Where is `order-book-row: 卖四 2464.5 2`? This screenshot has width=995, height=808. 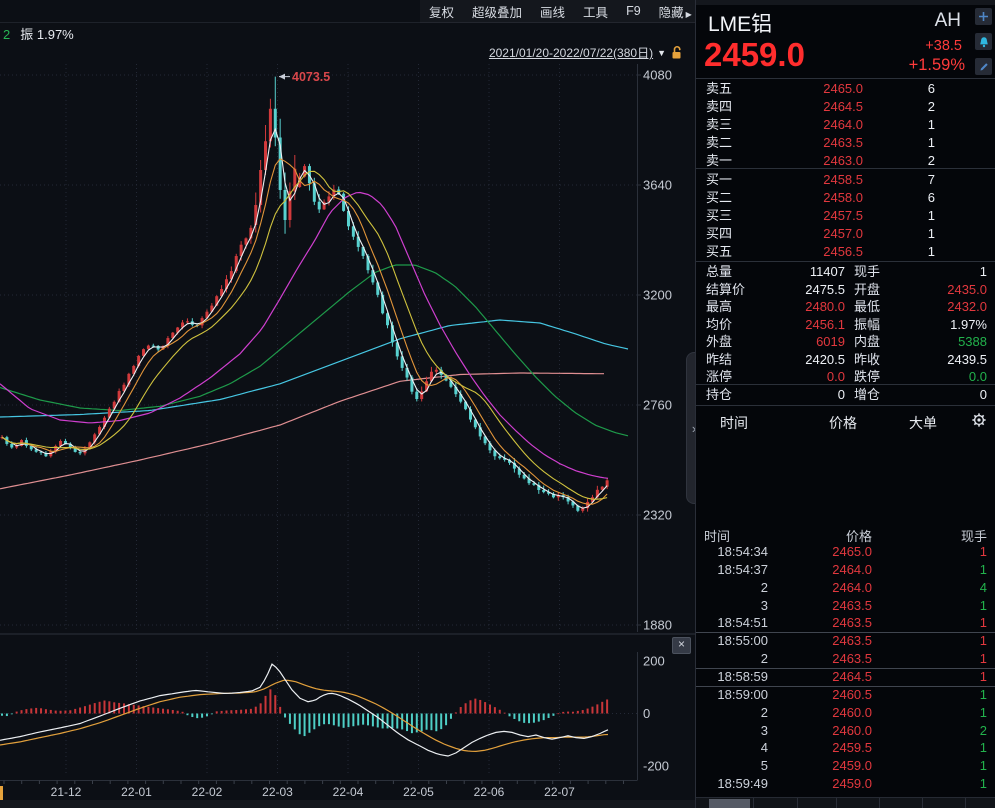
order-book-row: 卖四 2464.5 2 is located at coordinates (845, 107).